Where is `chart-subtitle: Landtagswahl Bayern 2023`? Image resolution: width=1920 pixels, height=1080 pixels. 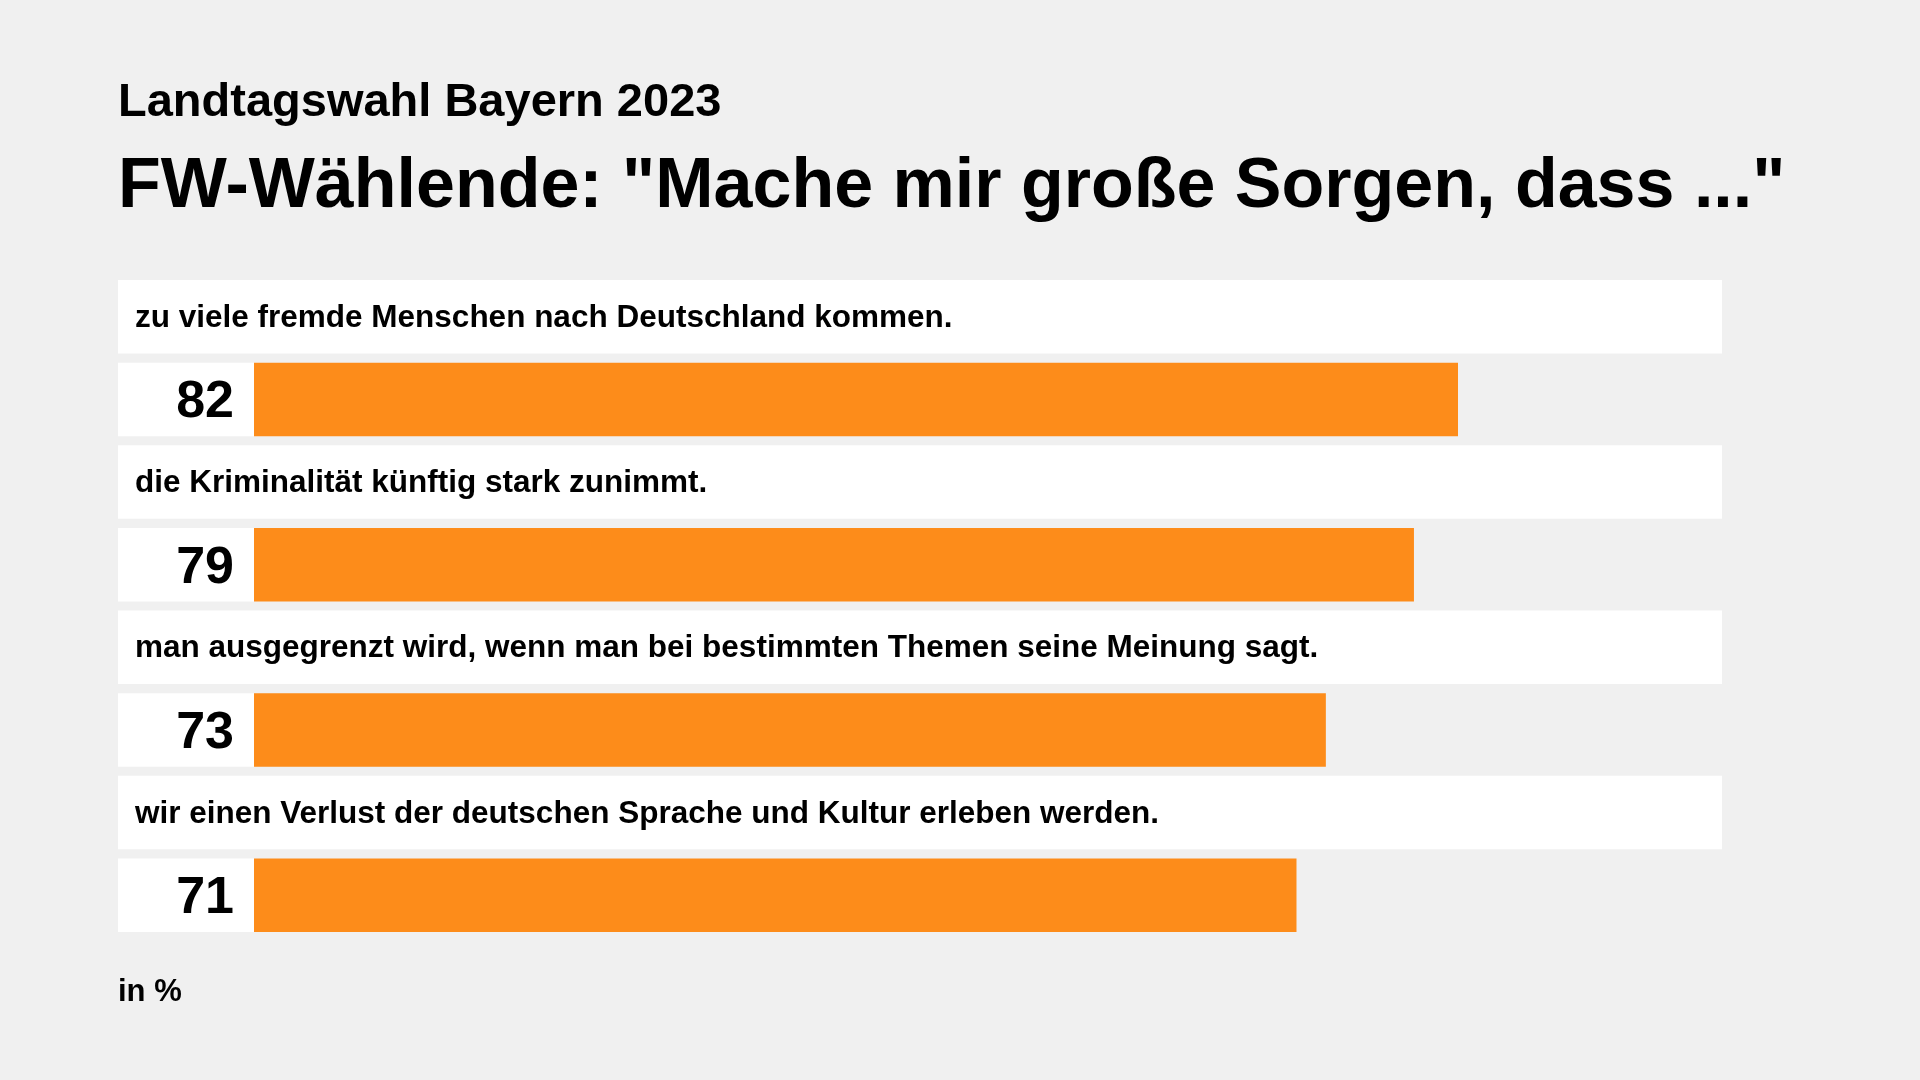 chart-subtitle: Landtagswahl Bayern 2023 is located at coordinates (420, 99).